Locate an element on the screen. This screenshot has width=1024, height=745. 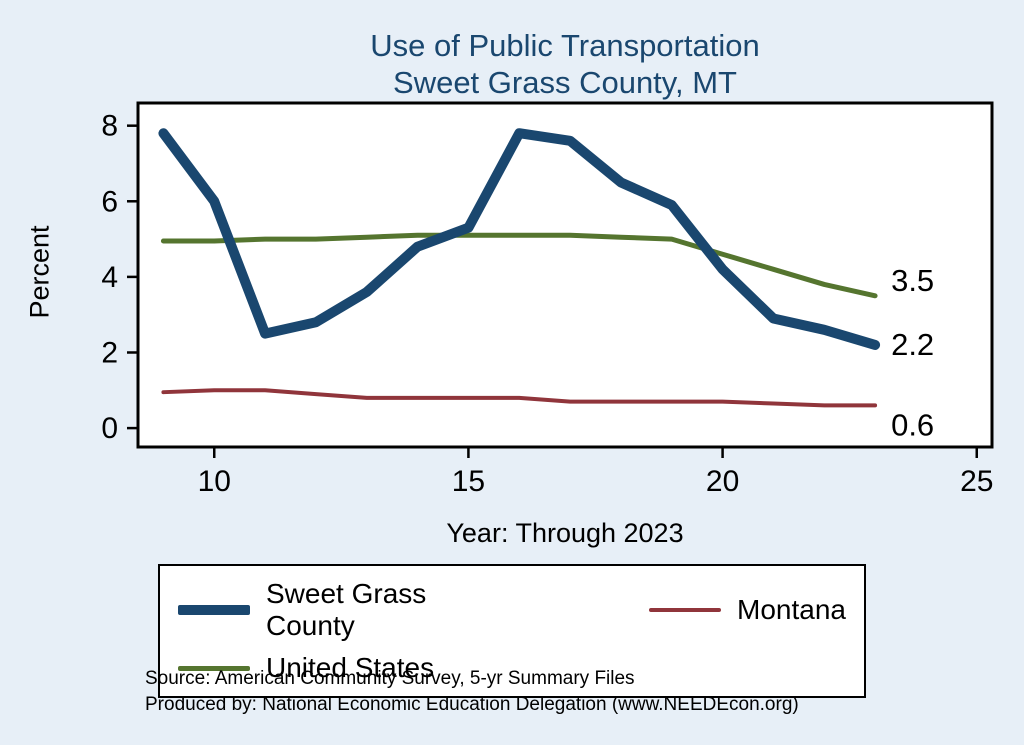
y-tick-label: 8 is located at coordinates (109, 126).